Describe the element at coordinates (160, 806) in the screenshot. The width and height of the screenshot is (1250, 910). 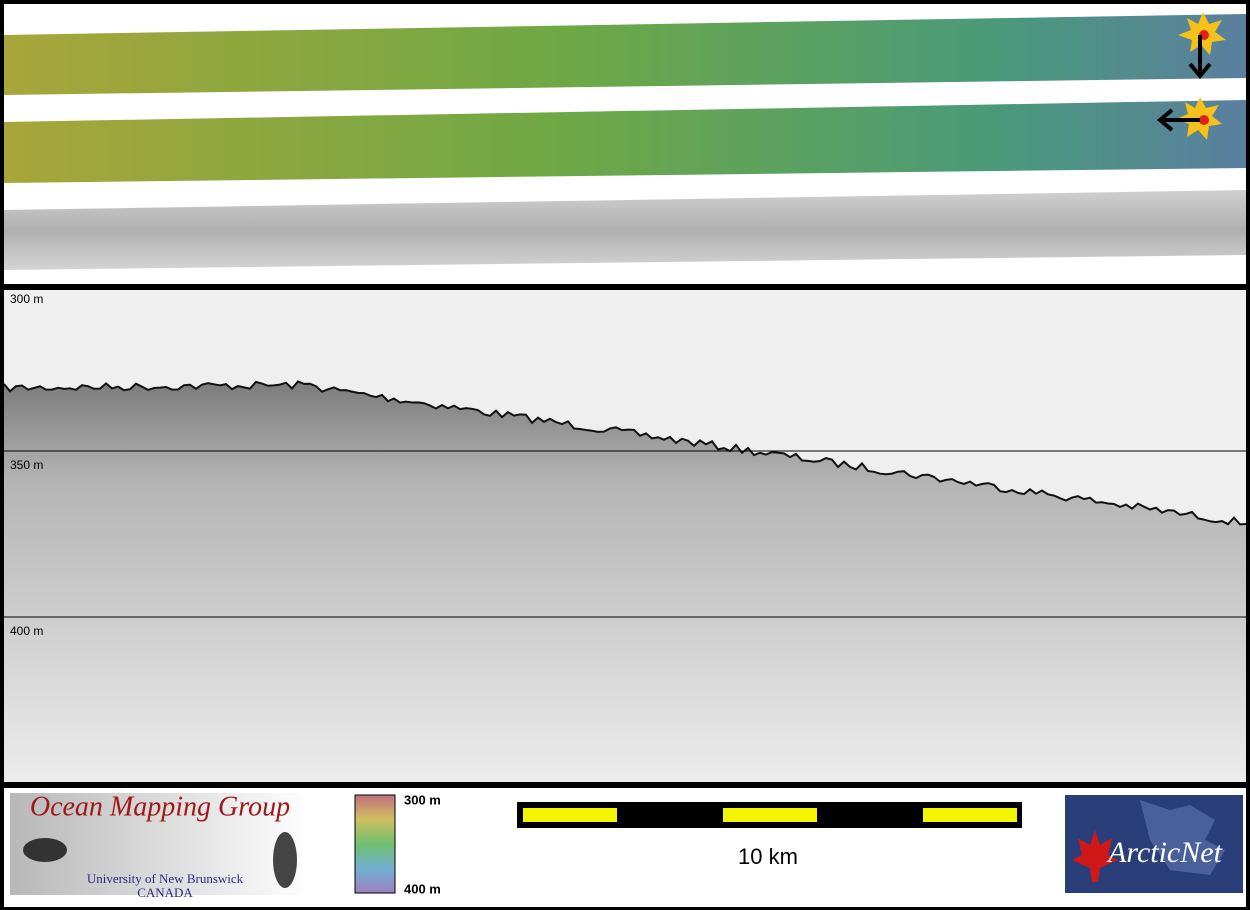
I see `logo-title: Ocean Mapping Group` at that location.